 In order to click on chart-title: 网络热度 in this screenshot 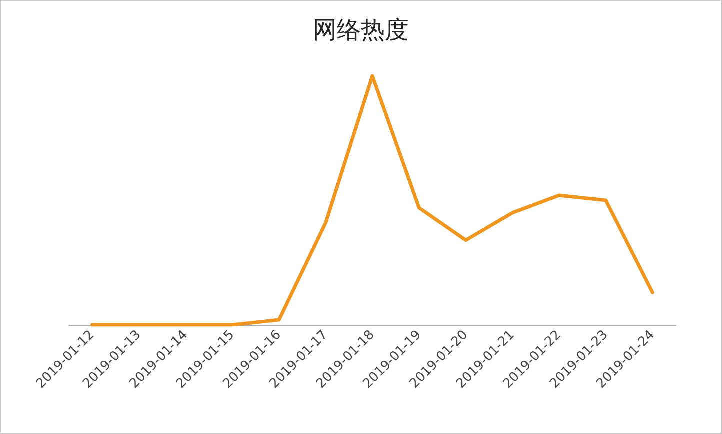, I will do `click(361, 30)`.